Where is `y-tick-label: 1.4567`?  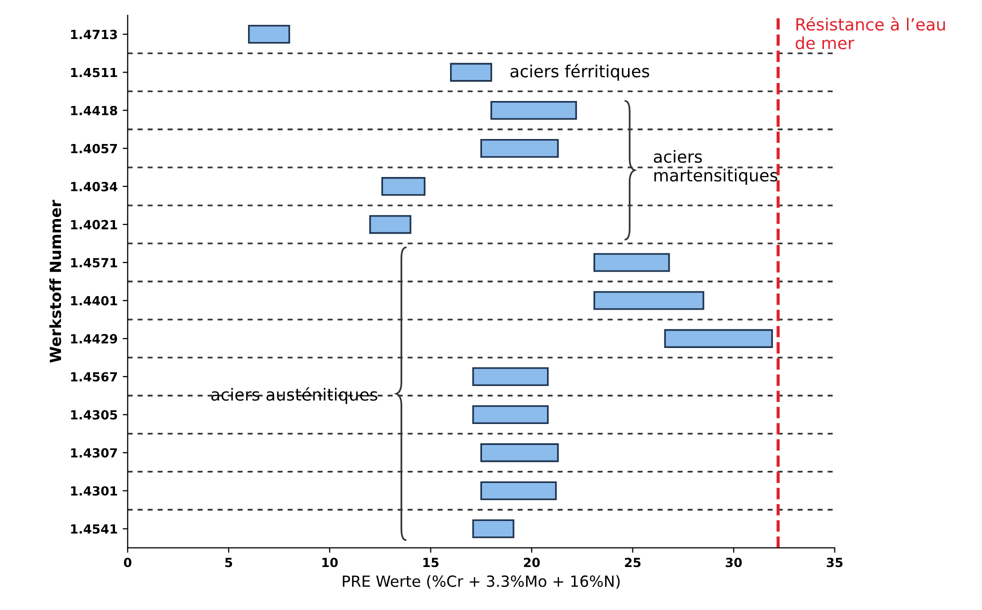
y-tick-label: 1.4567 is located at coordinates (94, 377).